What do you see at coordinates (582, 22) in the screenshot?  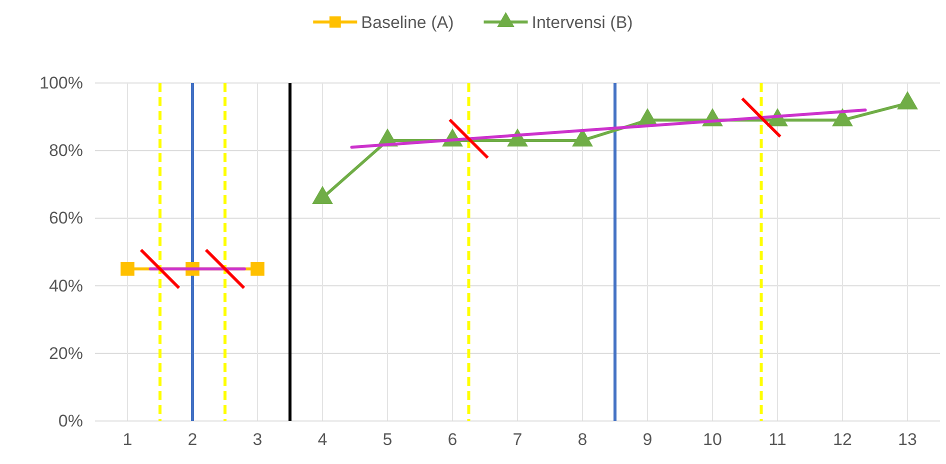 I see `legend-label: Intervensi (B)` at bounding box center [582, 22].